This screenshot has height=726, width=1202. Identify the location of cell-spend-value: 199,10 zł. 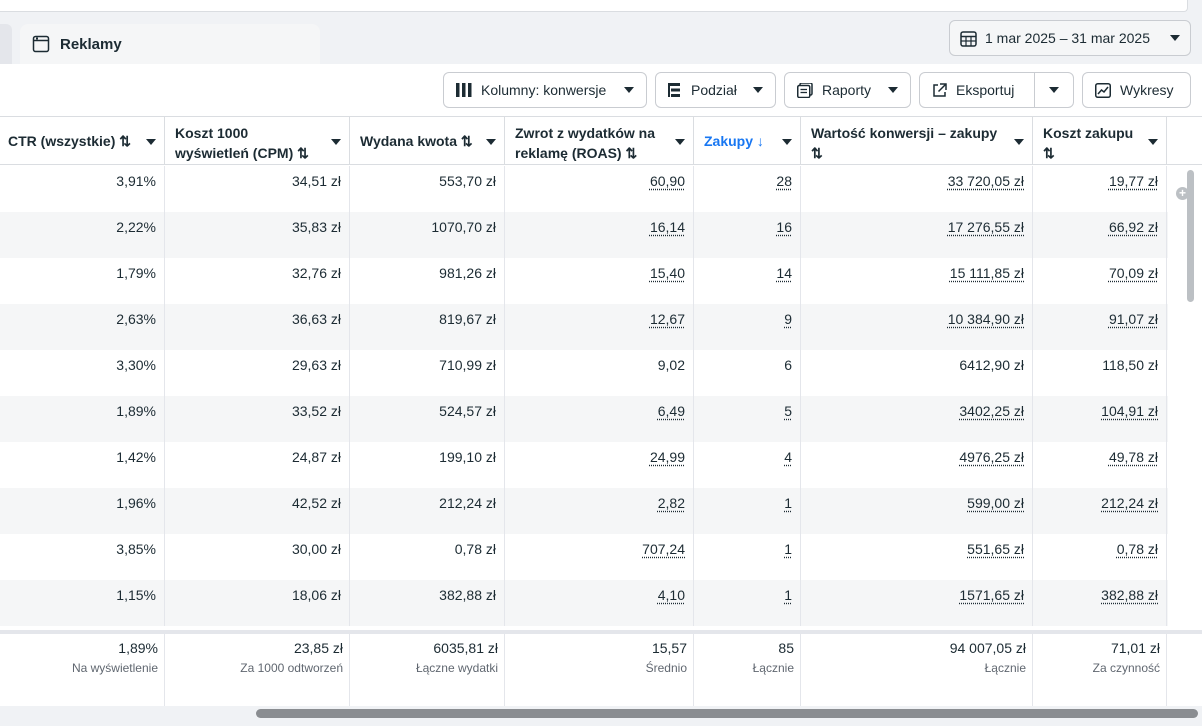
(467, 457).